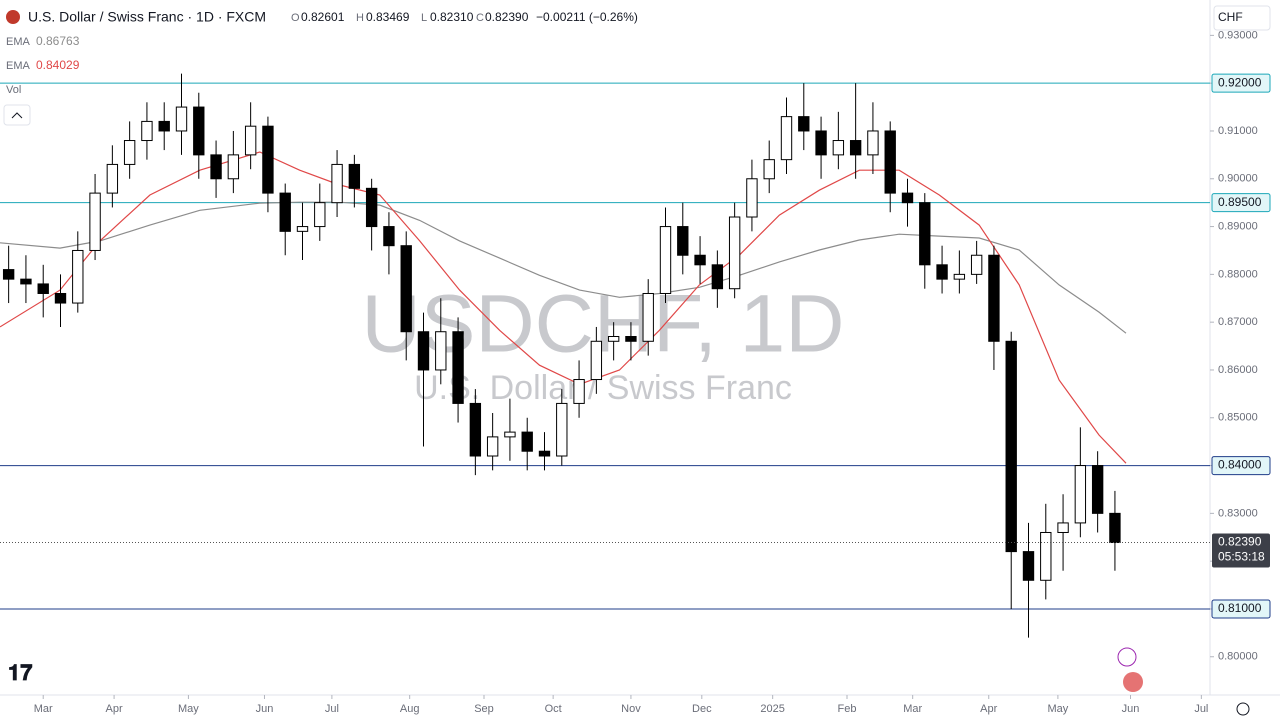 The height and width of the screenshot is (724, 1280). What do you see at coordinates (1230, 17) in the screenshot?
I see `currency: CHF` at bounding box center [1230, 17].